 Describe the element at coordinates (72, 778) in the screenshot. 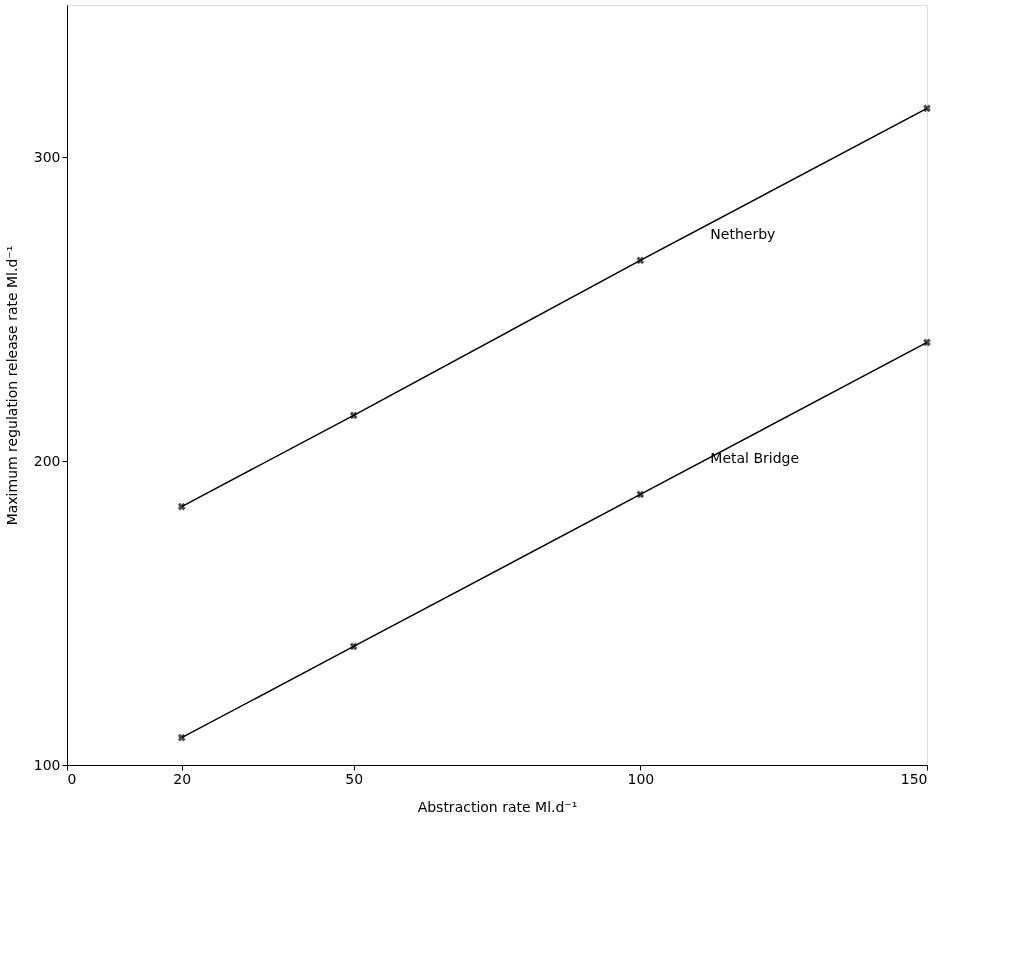

I see `x-tick-label: 0` at that location.